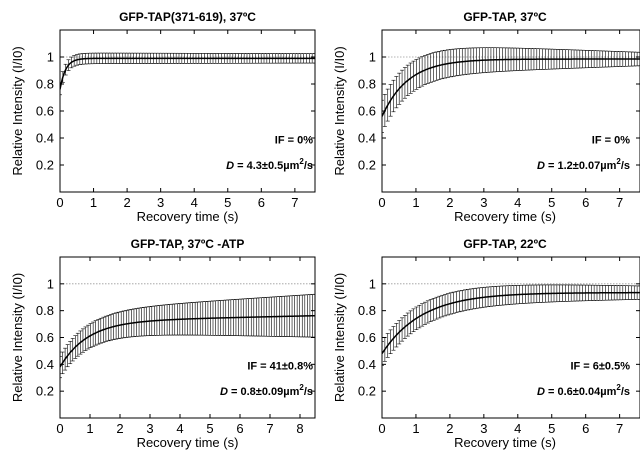  Describe the element at coordinates (280, 367) in the screenshot. I see `immobile-fraction-label: IF = 41±0.8%` at that location.